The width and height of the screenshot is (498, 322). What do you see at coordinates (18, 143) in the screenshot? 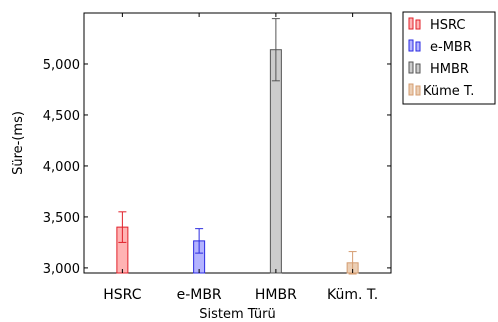
I see `y-axis-label: Süre-(ms)` at bounding box center [18, 143].